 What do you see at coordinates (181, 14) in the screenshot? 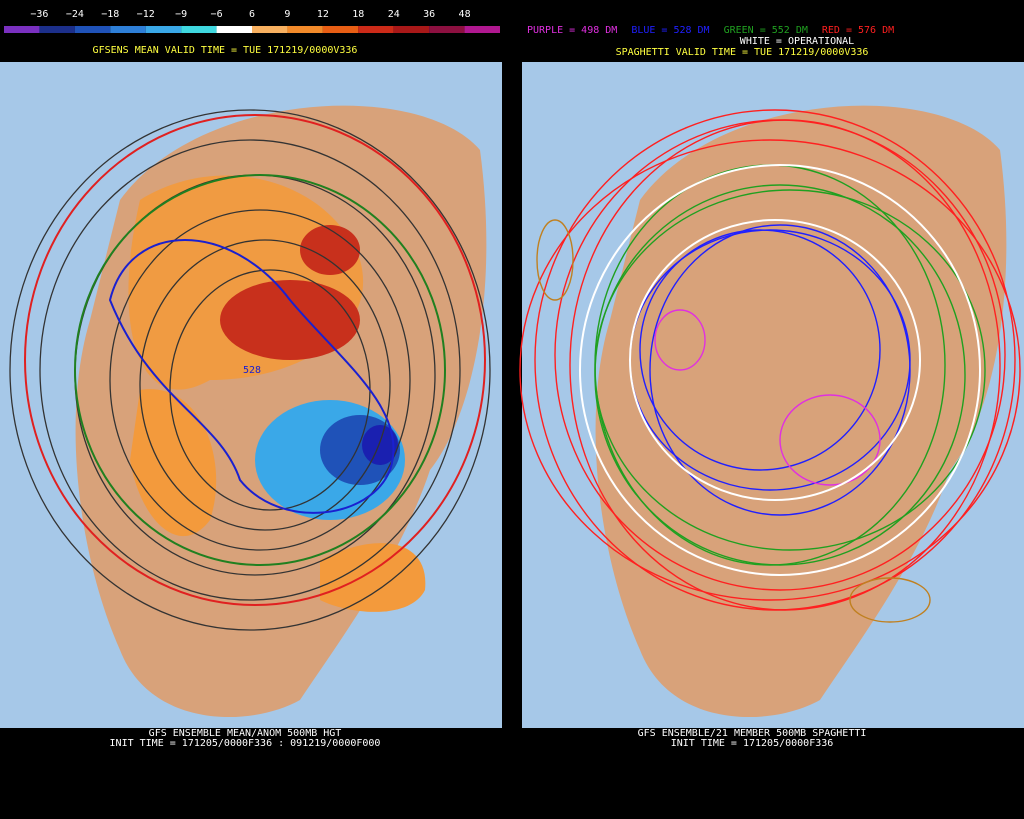
I see `colorbar-label: −9` at bounding box center [181, 14].